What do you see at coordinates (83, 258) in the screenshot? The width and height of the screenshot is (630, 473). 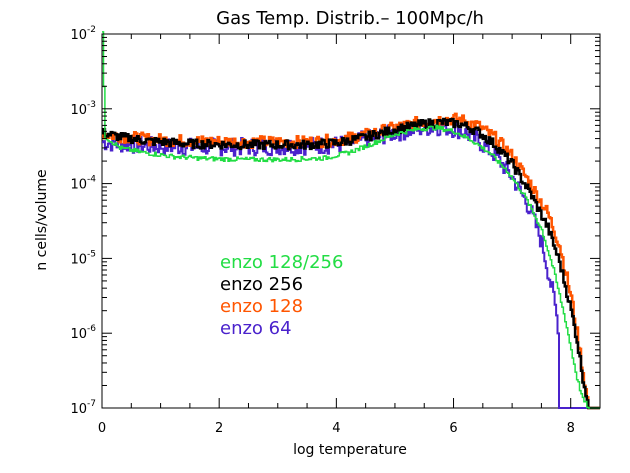 I see `y-tick-label: 10⁻⁵` at bounding box center [83, 258].